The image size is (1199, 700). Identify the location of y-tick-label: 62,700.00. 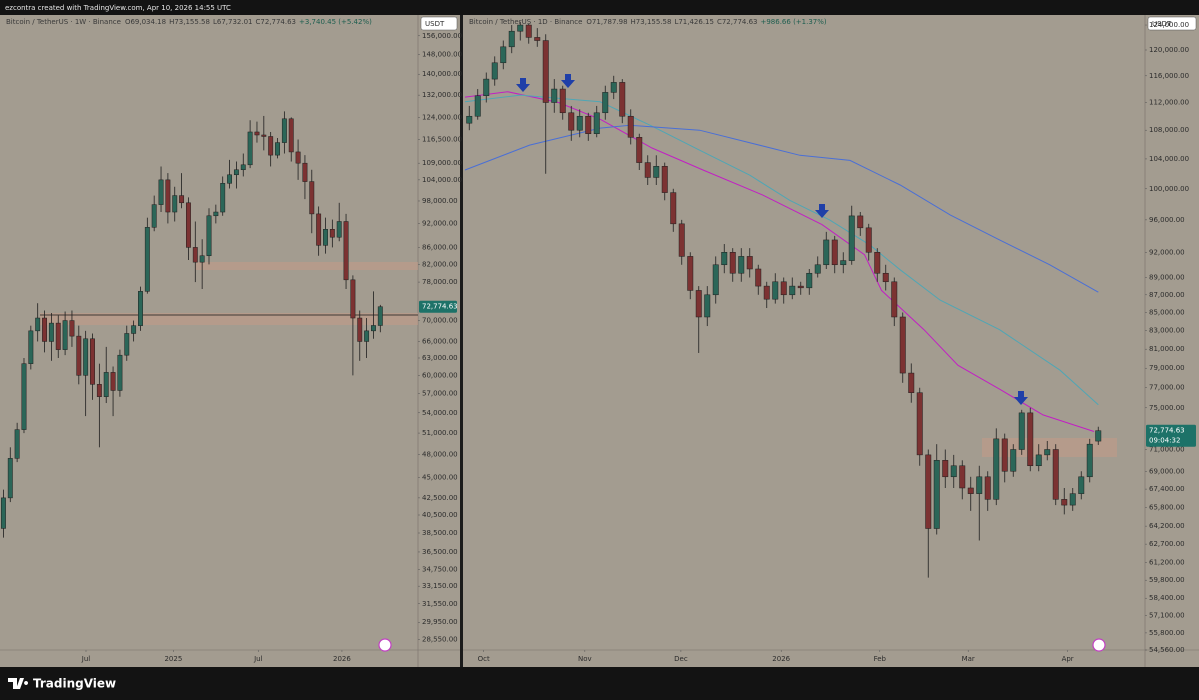
(1167, 544).